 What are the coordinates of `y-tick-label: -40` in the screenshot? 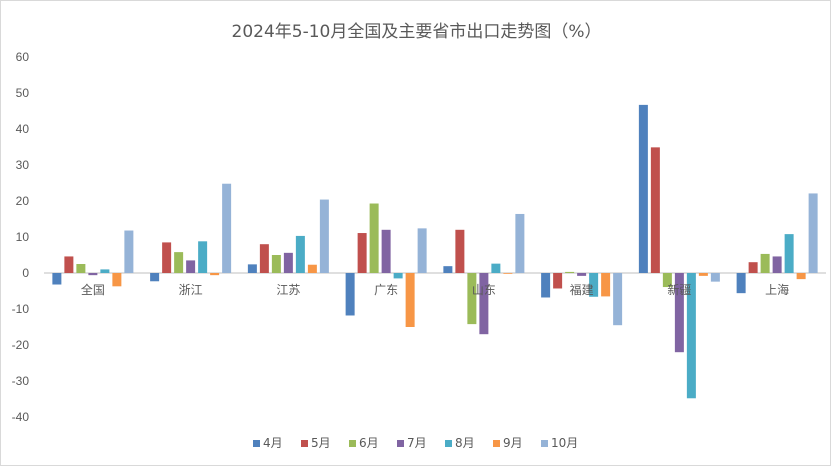 It's located at (21, 417).